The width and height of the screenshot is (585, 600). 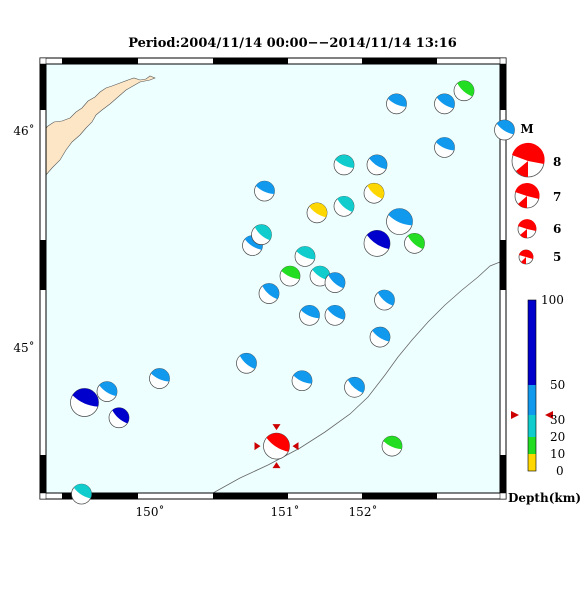 I want to click on magnitude-6-label: 6, so click(x=557, y=229).